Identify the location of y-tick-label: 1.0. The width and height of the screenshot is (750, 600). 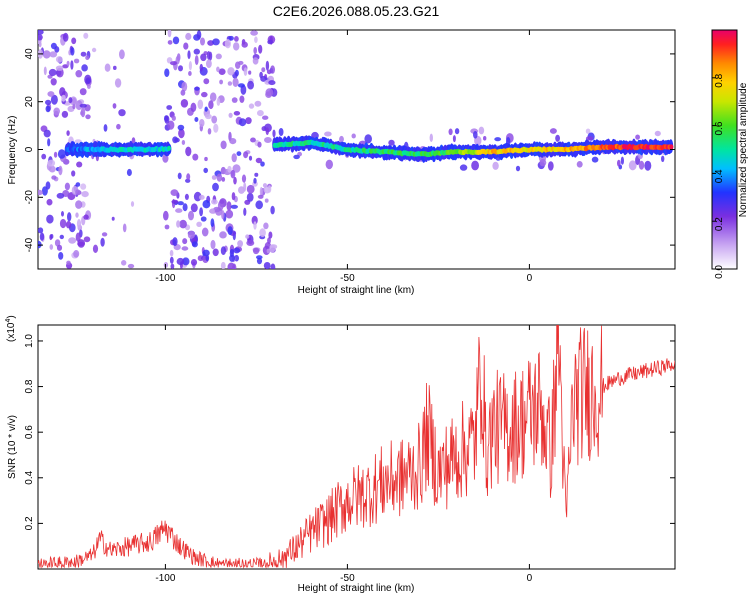
(29, 341).